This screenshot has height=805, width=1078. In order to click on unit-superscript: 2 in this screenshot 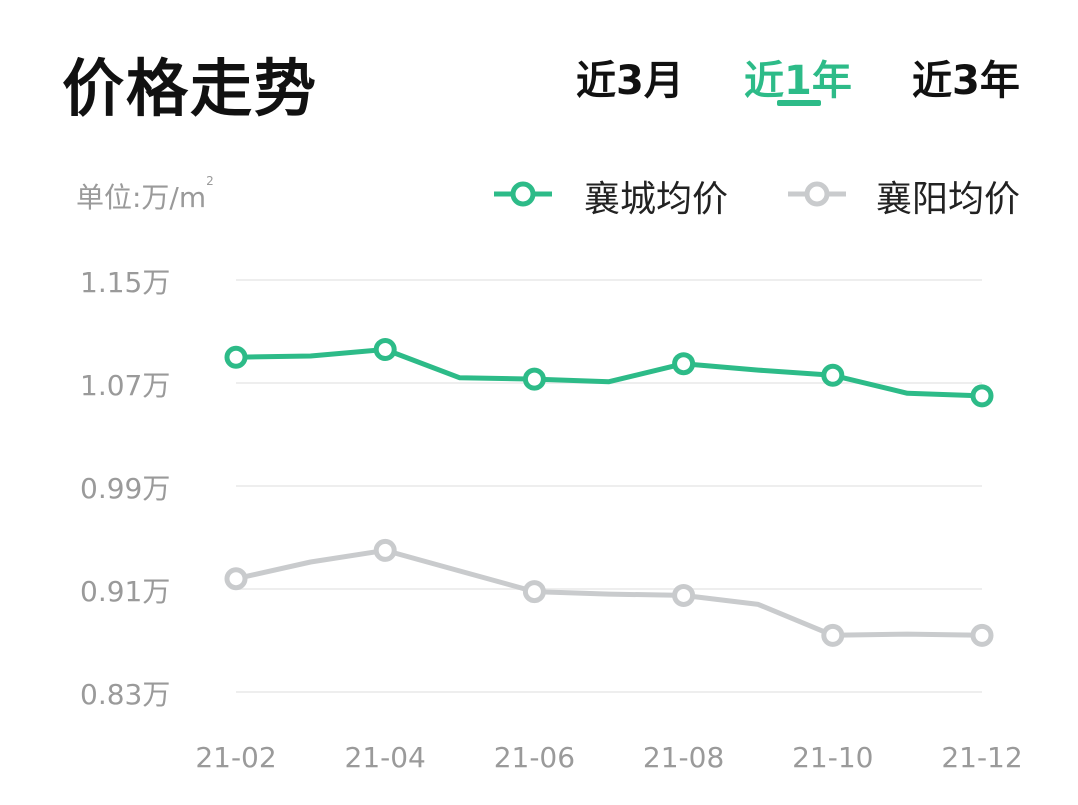, I will do `click(210, 181)`.